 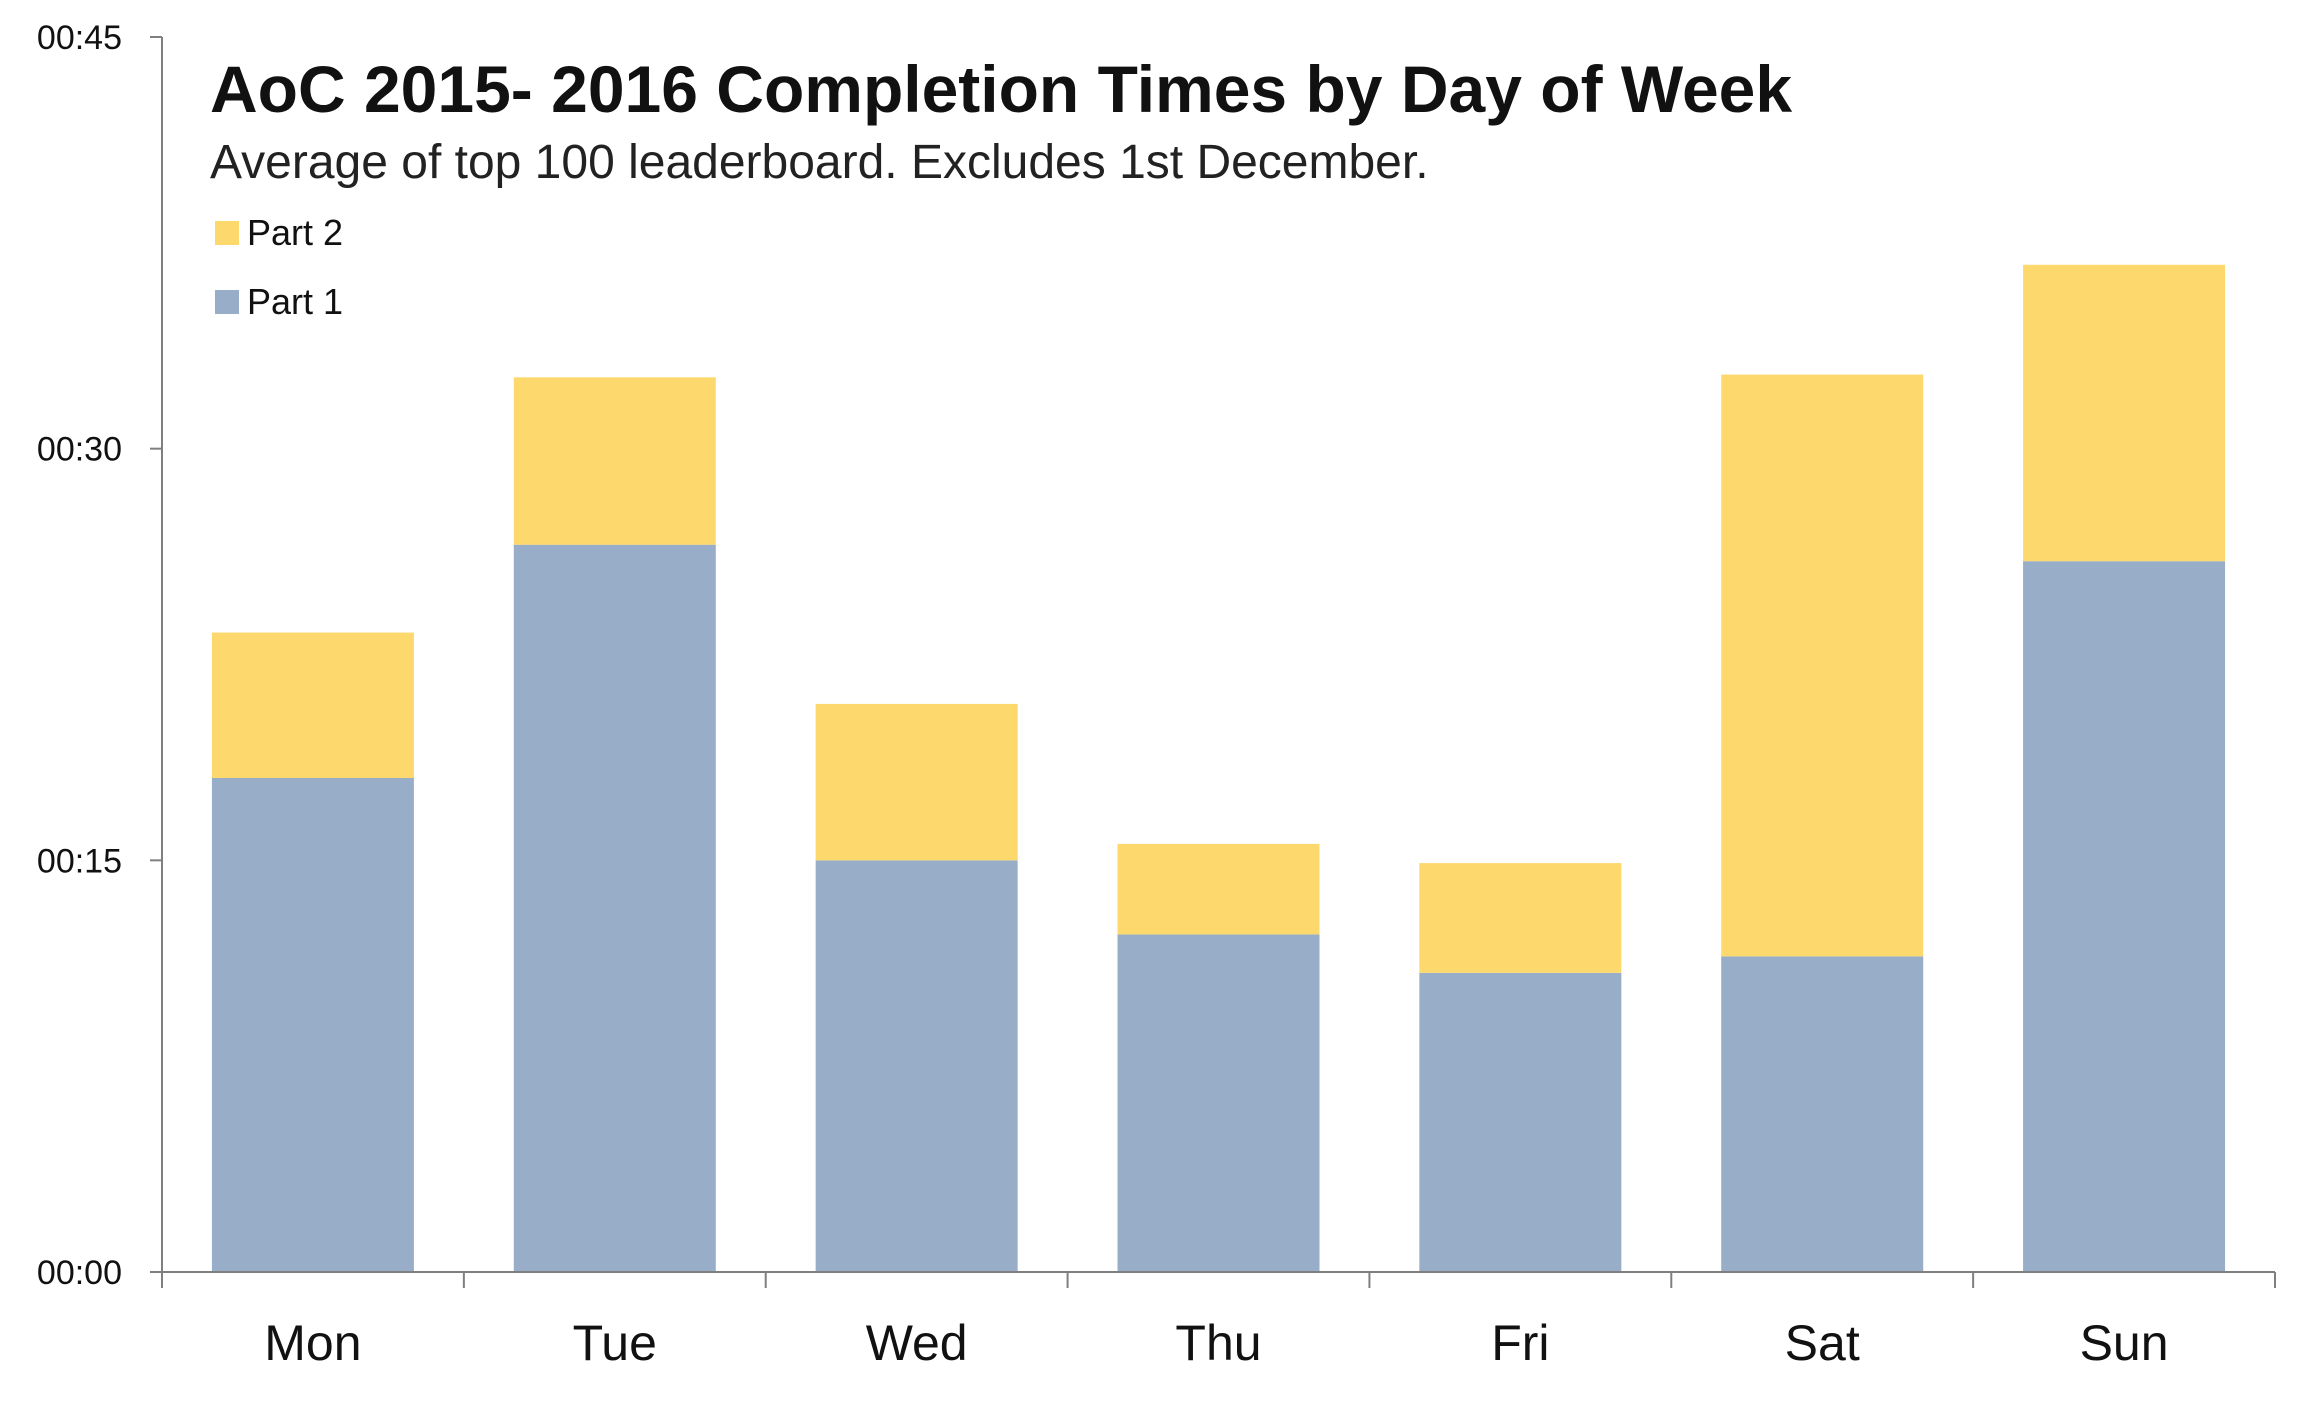 I want to click on bar-part-1-sat, so click(x=1822, y=1114).